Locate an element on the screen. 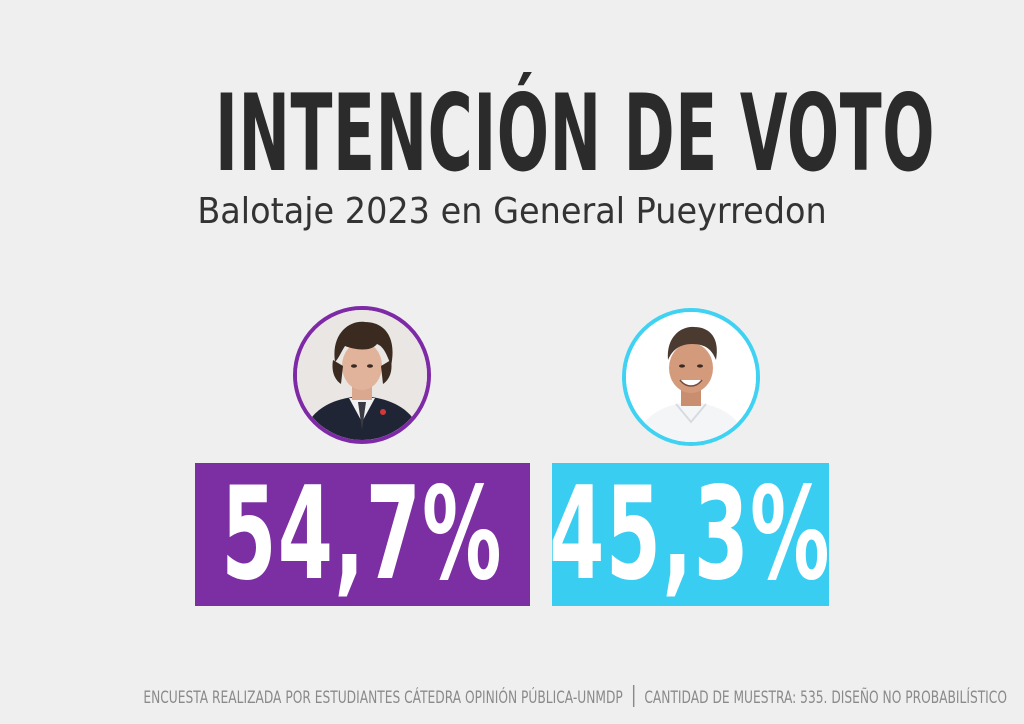 The image size is (1024, 724). candidate-2-portrait-icon is located at coordinates (691, 377).